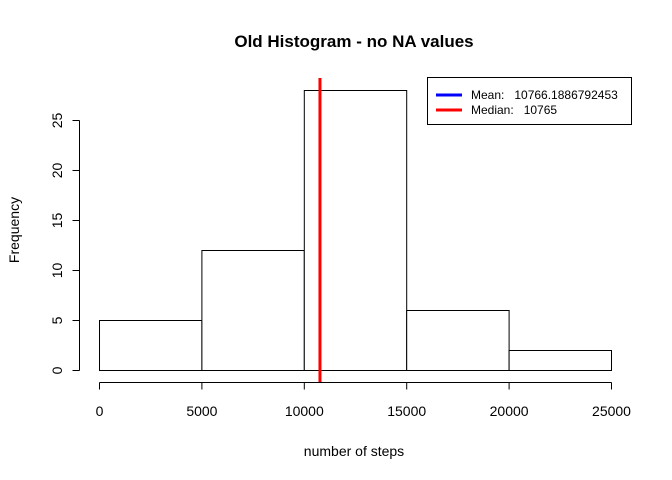 This screenshot has width=672, height=480. I want to click on x-tick-label-5: 25000, so click(611, 411).